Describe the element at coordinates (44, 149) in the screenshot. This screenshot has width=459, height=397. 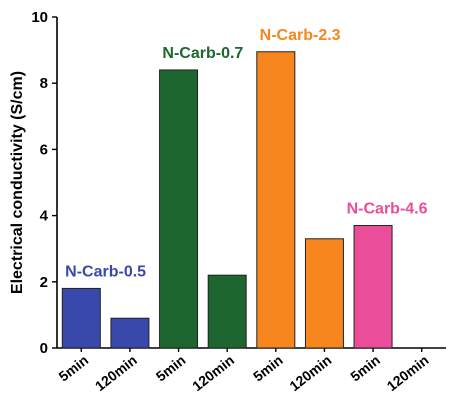
I see `y-tick-label: 6` at that location.